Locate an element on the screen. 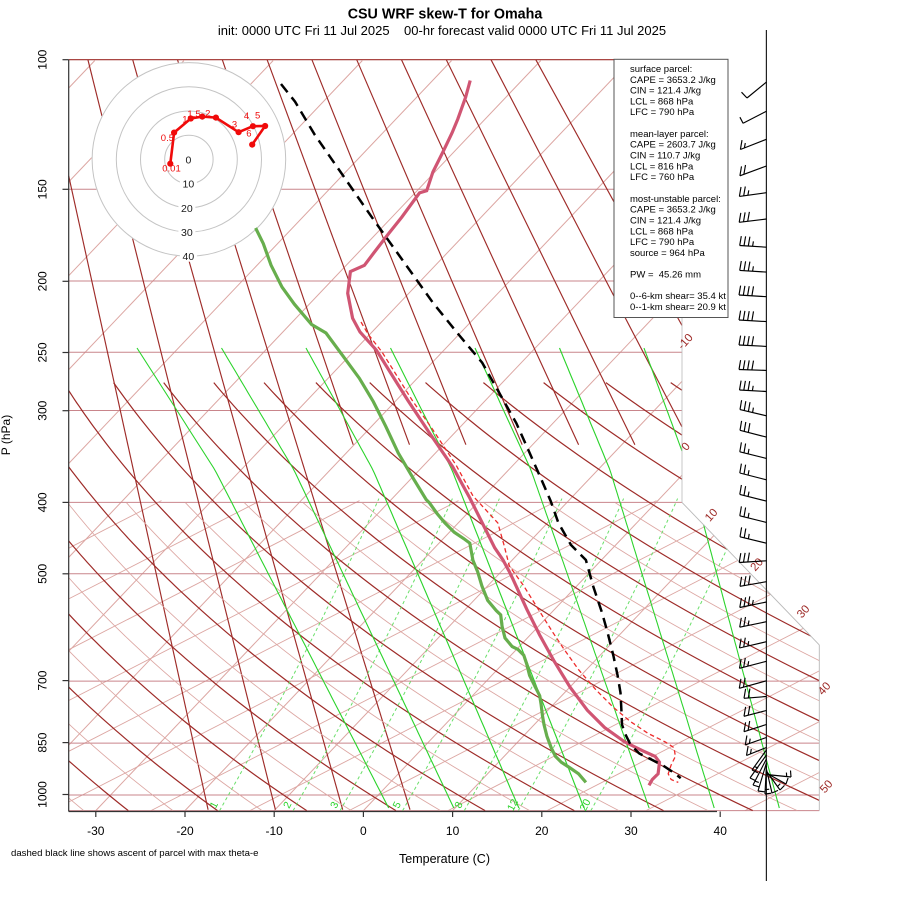 This screenshot has height=900, width=900. svg-text: -30 is located at coordinates (96, 831).